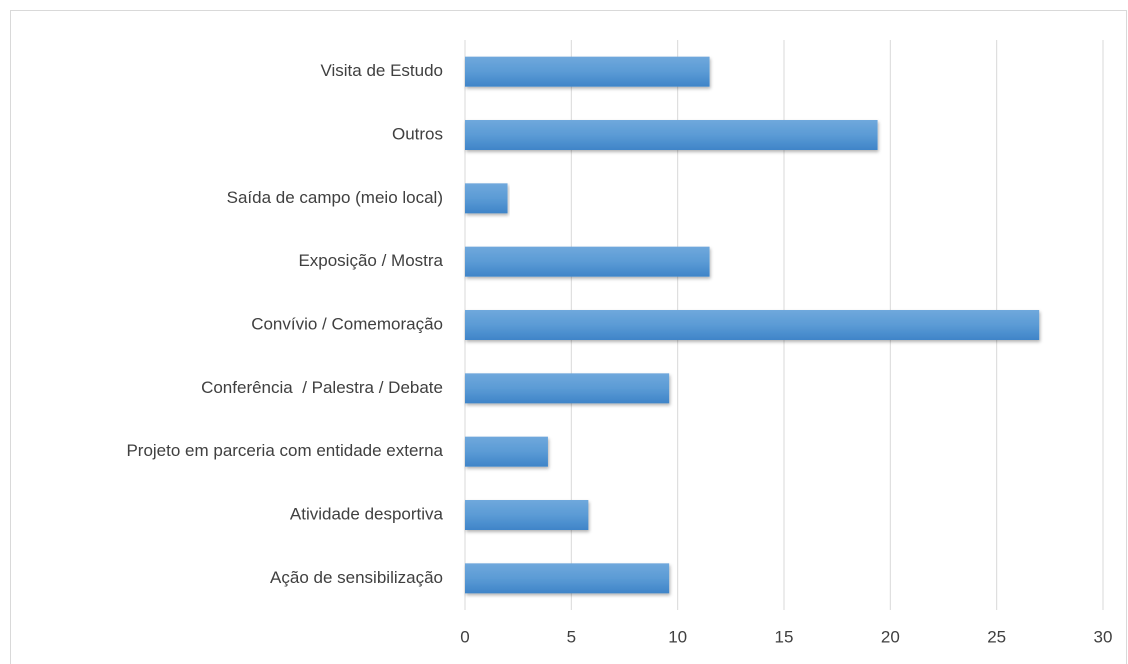 Image resolution: width=1128 pixels, height=664 pixels. I want to click on y-tick-label: Outros, so click(417, 133).